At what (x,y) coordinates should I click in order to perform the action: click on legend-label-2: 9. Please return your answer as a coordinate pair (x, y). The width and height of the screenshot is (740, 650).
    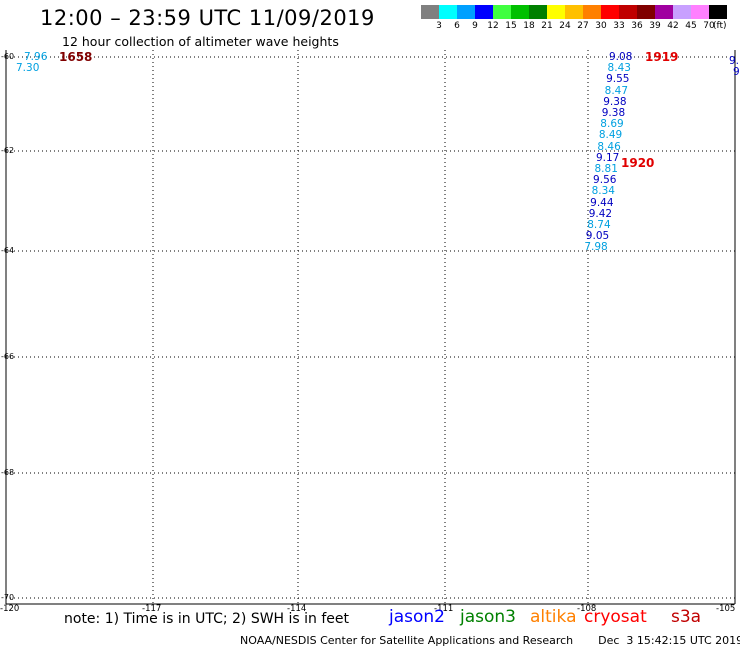
    Looking at the image, I should click on (475, 26).